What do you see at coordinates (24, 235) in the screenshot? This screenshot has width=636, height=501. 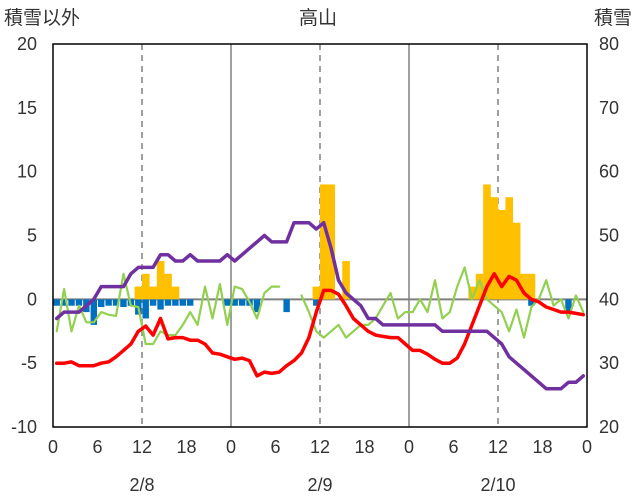 I see `left-y-ticks: -10 -5 0 5 10 15 20` at bounding box center [24, 235].